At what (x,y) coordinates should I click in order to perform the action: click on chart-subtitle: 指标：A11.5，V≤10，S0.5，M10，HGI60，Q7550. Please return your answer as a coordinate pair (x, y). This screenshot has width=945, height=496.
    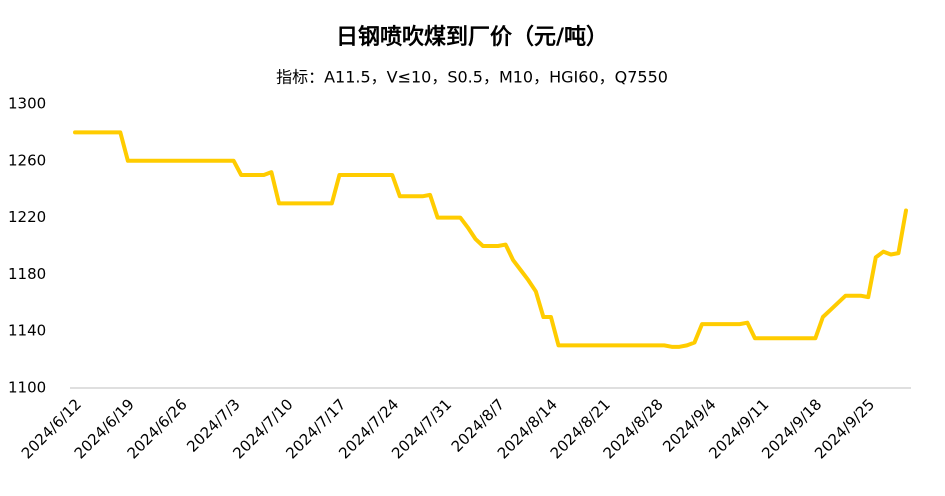
    Looking at the image, I should click on (472, 77).